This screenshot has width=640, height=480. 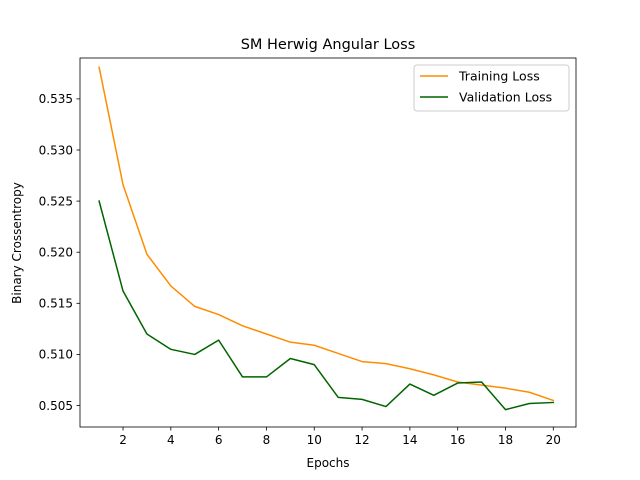 What do you see at coordinates (499, 76) in the screenshot?
I see `legend-label: Training Loss` at bounding box center [499, 76].